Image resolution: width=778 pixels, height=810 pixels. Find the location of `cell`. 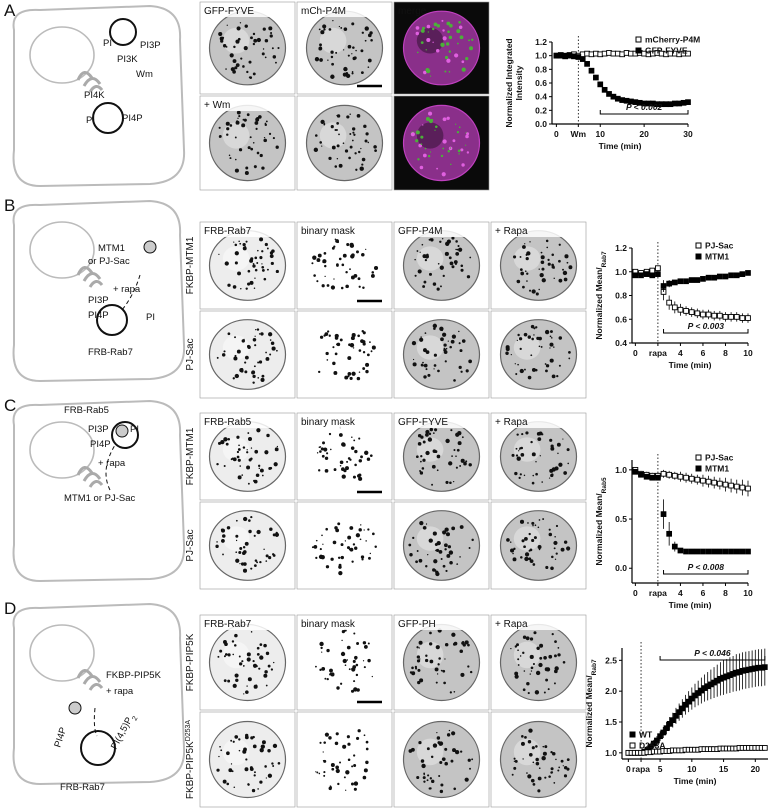

cell is located at coordinates (441, 265).